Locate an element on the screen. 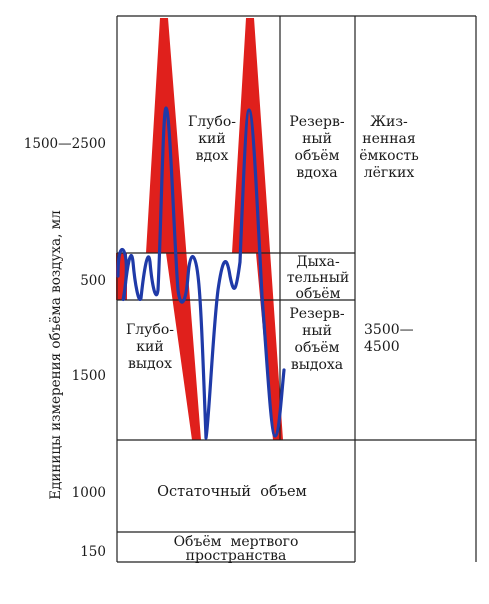 This screenshot has height=604, width=489. inspiratory-reserve-label: Резерв- ный объём вдоха is located at coordinates (316, 147).